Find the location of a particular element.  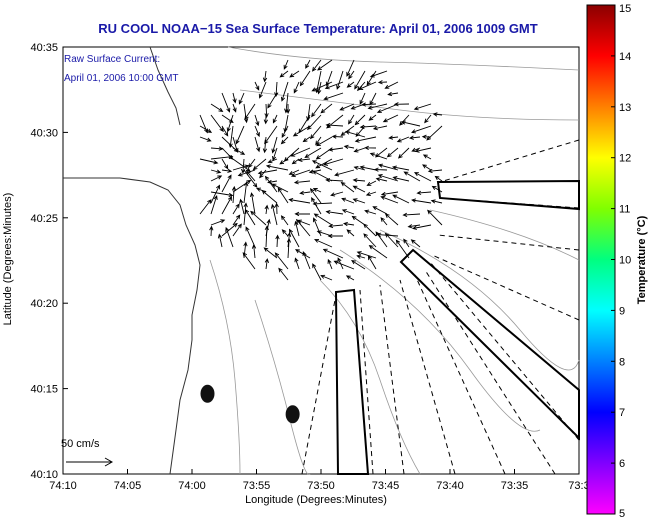

x-tick-label: 73:3 is located at coordinates (578, 486).